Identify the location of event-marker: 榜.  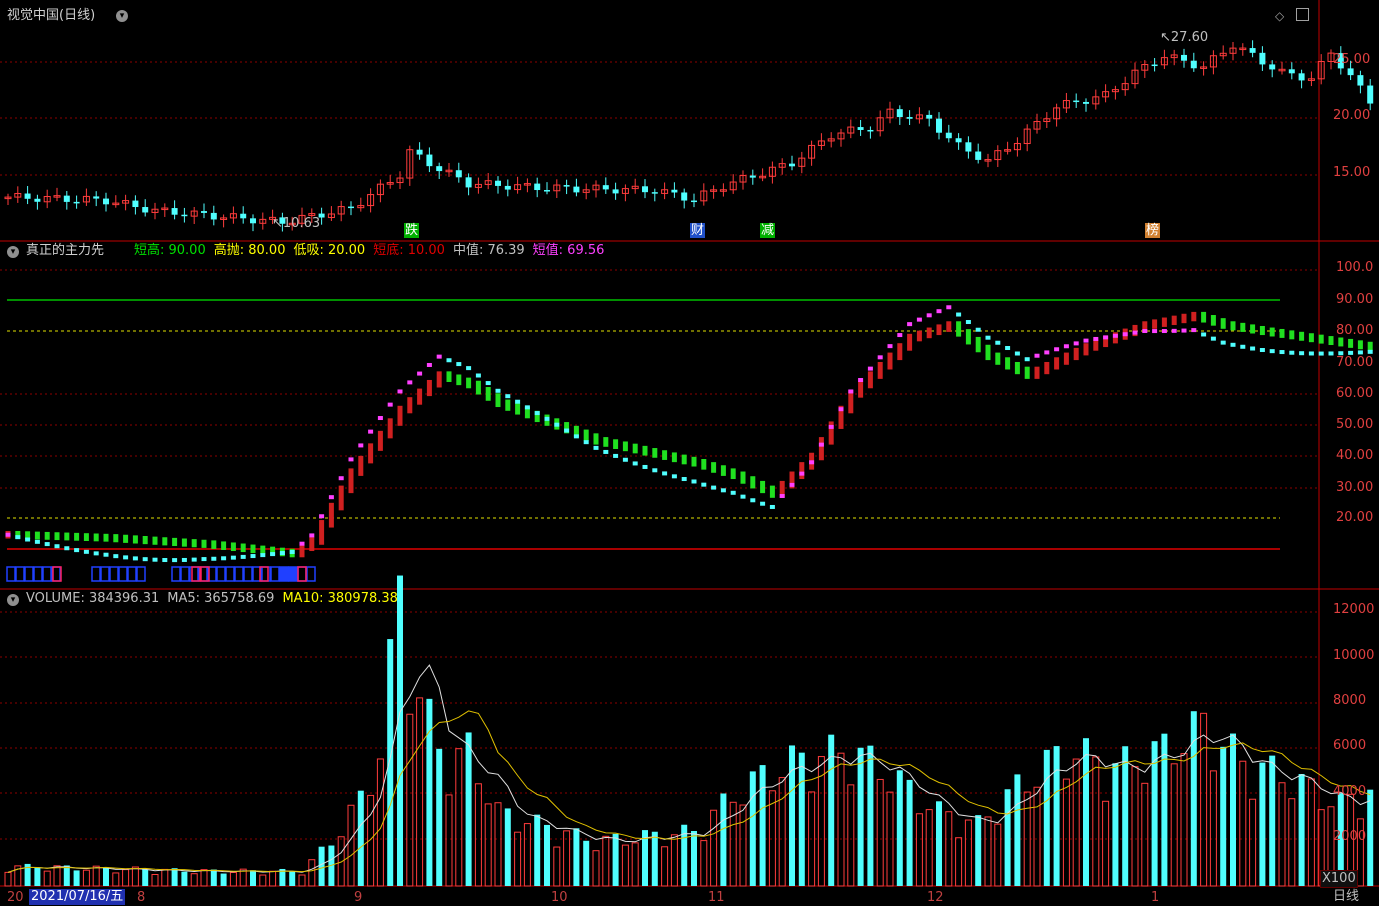
(1153, 230).